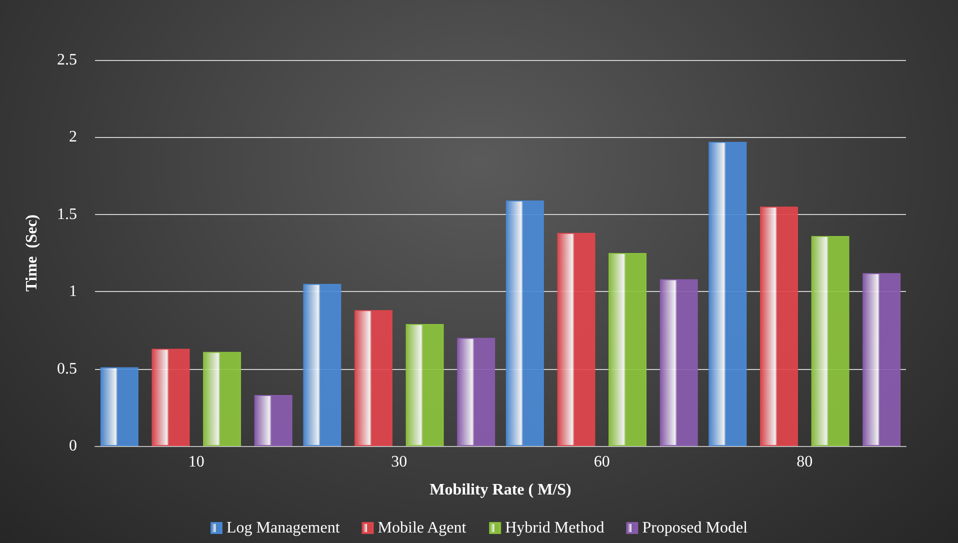  I want to click on y-tick-label: 2.5, so click(67, 60).